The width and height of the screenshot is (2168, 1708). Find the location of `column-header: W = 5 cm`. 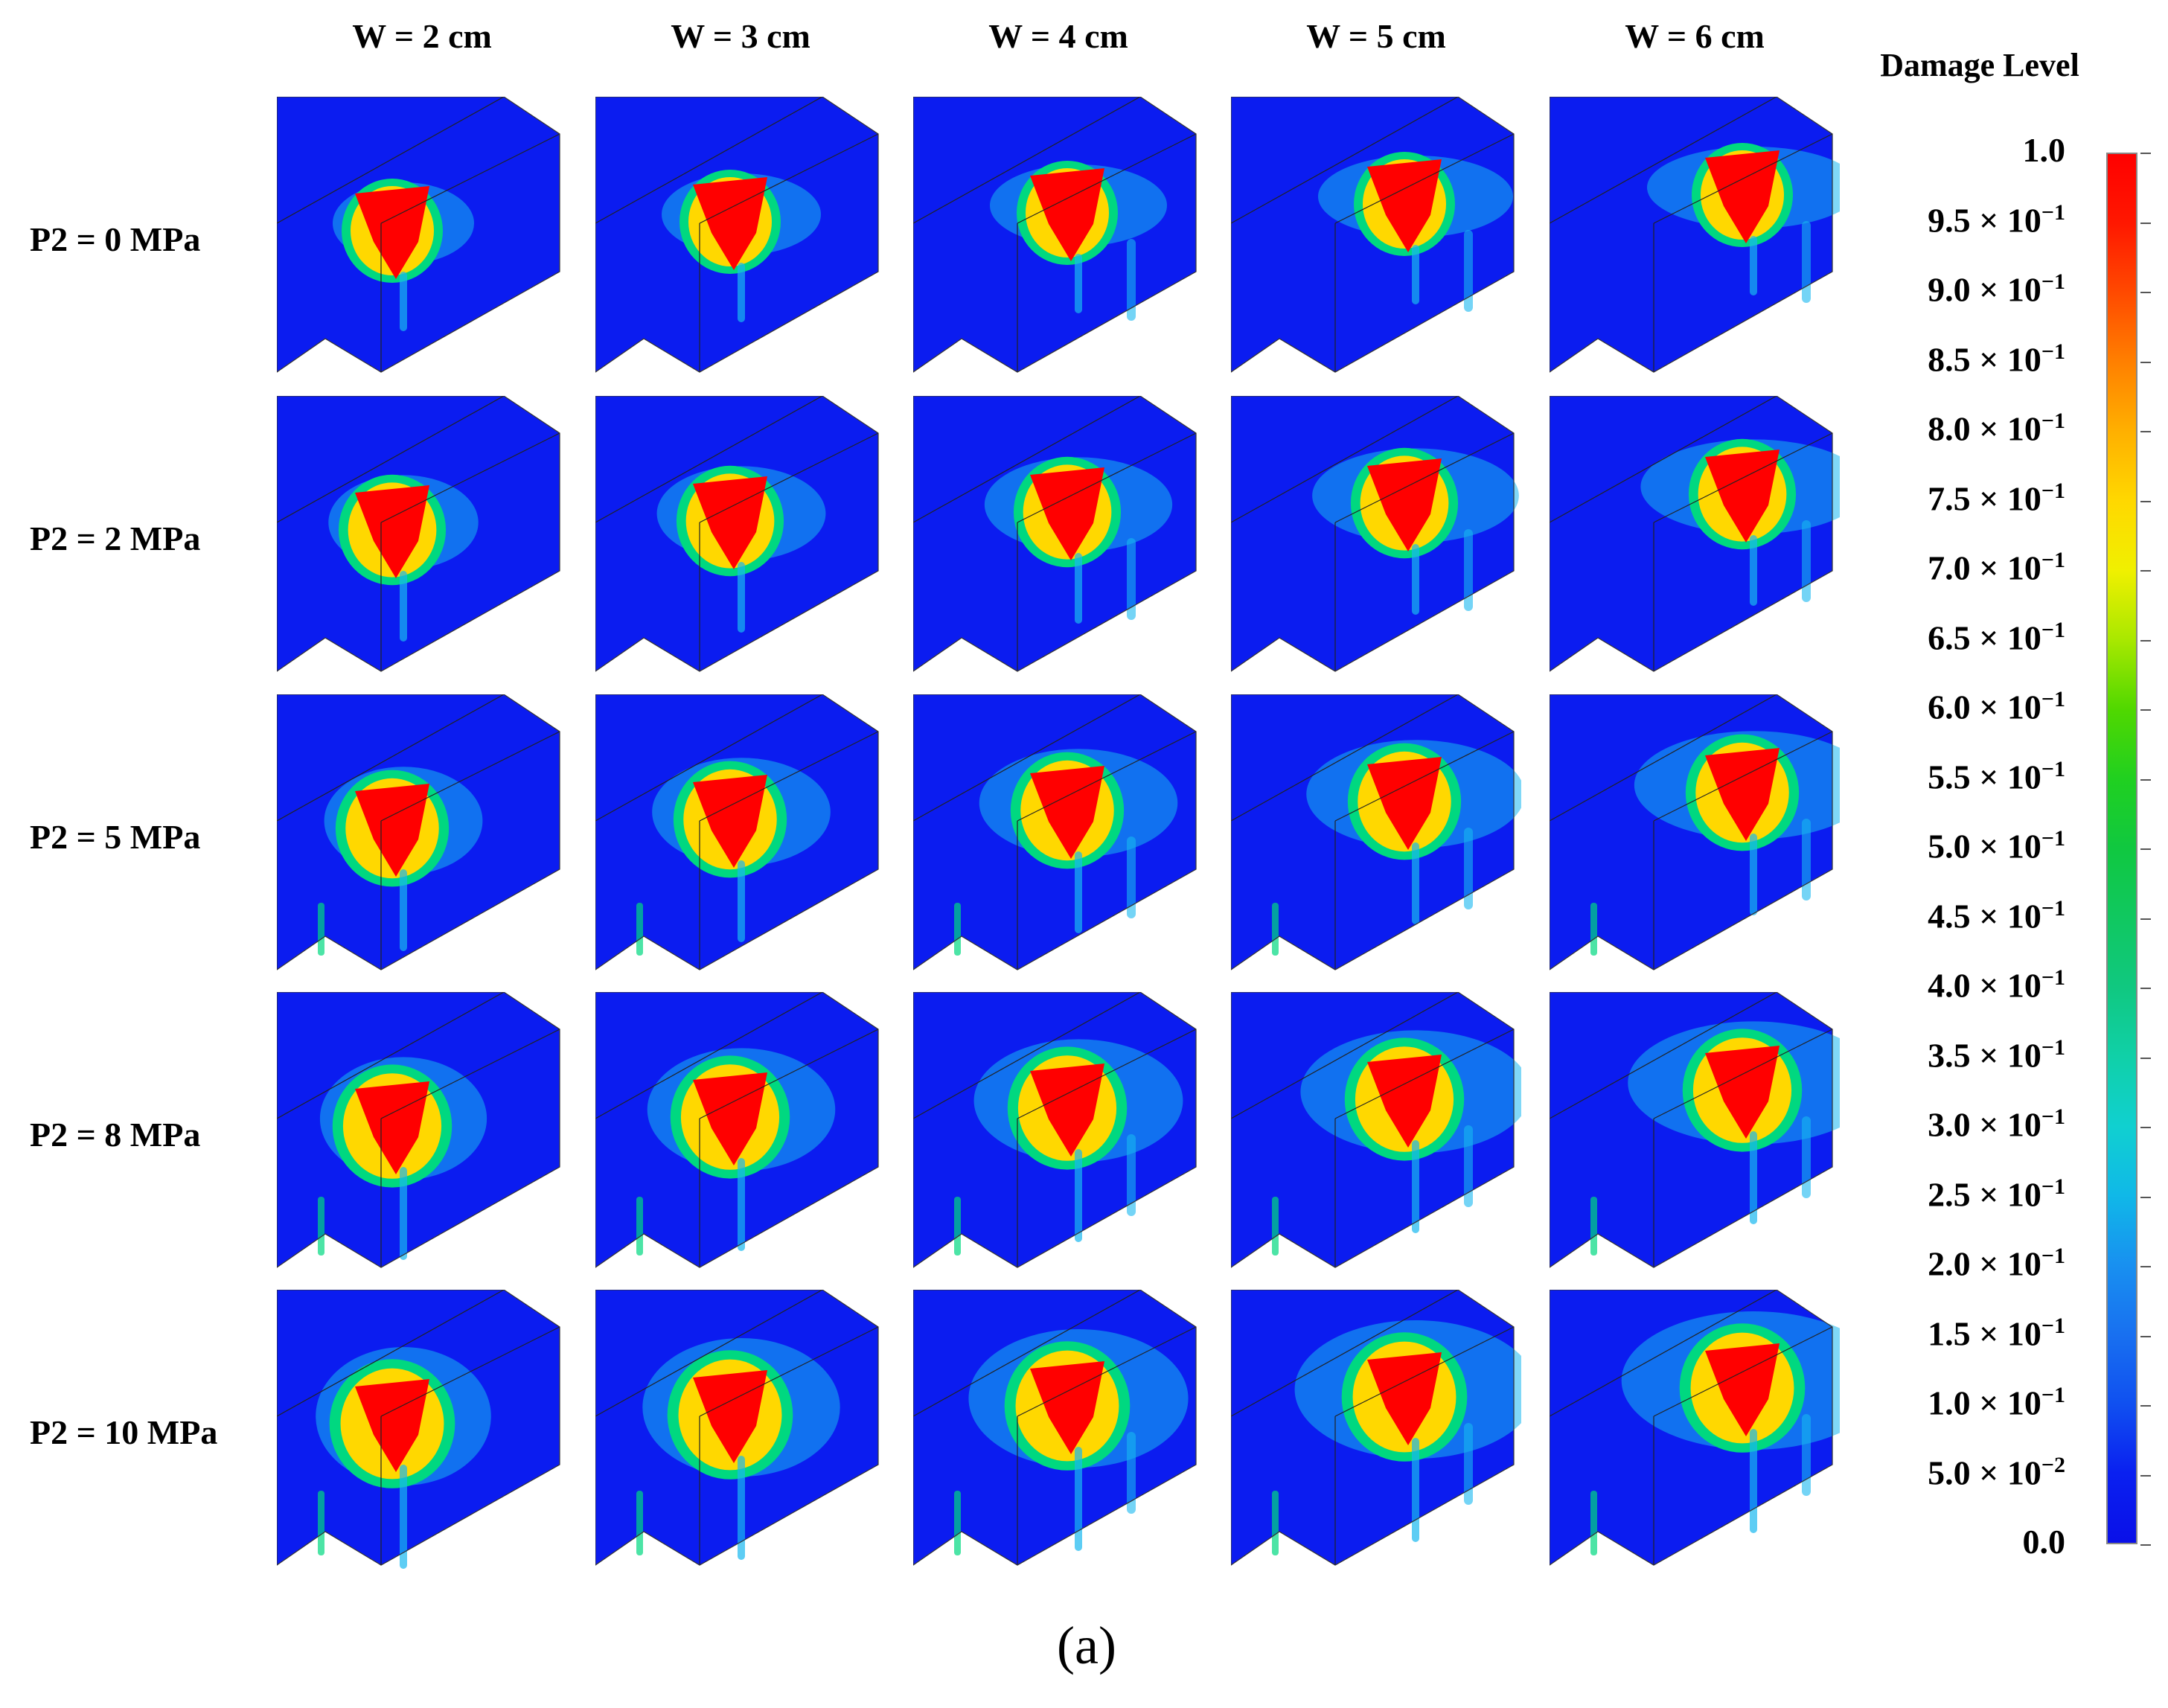

column-header: W = 5 cm is located at coordinates (1376, 36).